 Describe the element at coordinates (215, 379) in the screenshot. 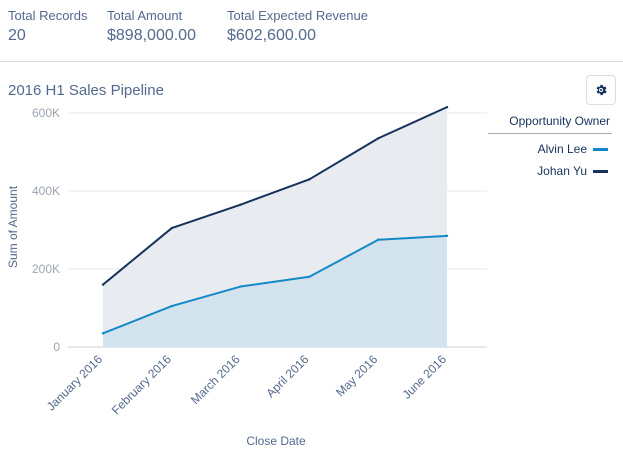

I see `x-tick-label: March 2016` at that location.